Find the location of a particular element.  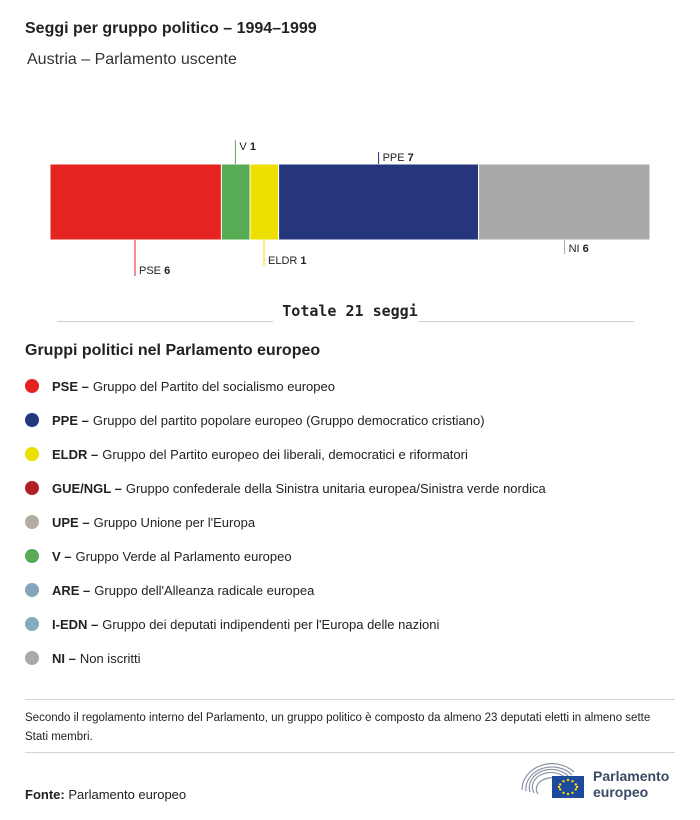

data-label-v: V 1 is located at coordinates (247, 147).